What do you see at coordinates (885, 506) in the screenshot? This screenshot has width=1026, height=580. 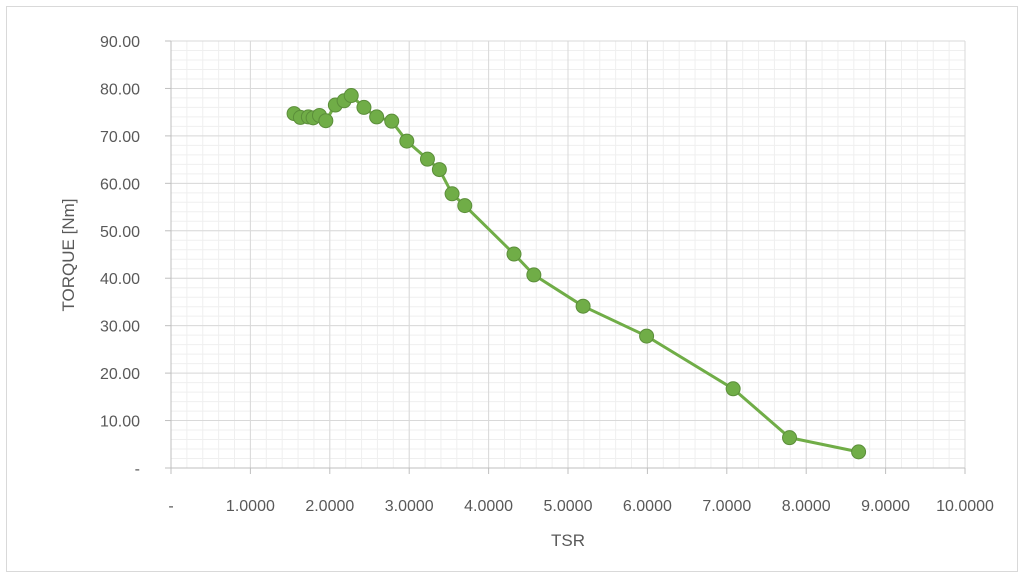 I see `x-tick-label: 9.0000` at bounding box center [885, 506].